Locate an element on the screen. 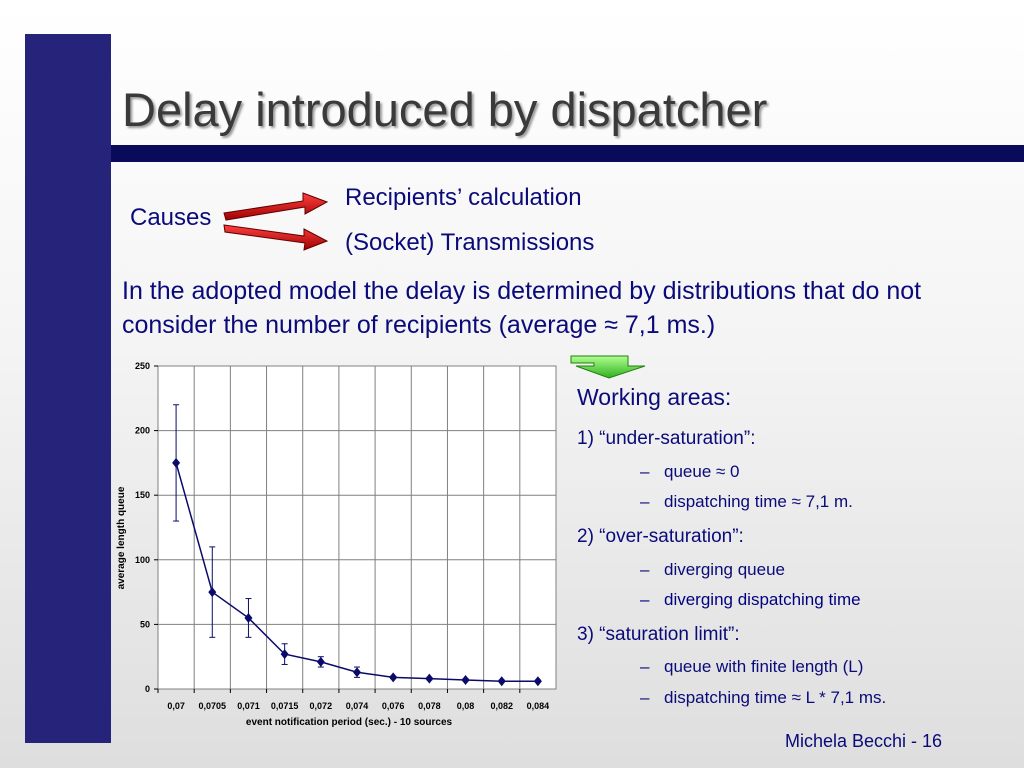 The width and height of the screenshot is (1024, 768). x-tick-label: 0,0705 is located at coordinates (213, 706).